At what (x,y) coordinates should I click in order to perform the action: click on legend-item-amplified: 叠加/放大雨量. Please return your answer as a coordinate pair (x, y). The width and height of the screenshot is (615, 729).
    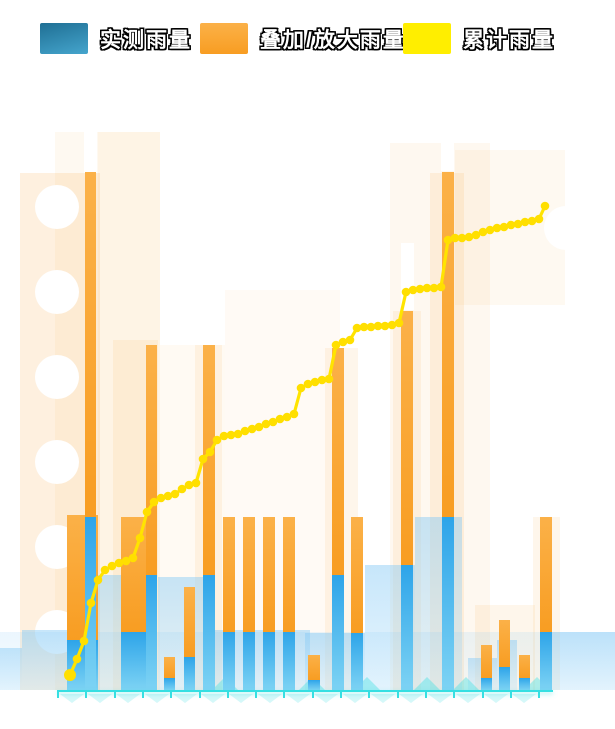
    Looking at the image, I should click on (303, 38).